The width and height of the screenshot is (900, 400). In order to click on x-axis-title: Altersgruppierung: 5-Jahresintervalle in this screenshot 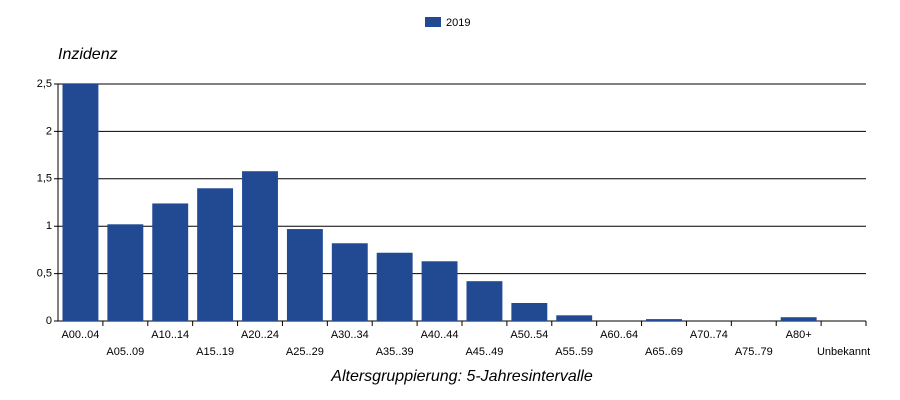, I will do `click(461, 376)`.